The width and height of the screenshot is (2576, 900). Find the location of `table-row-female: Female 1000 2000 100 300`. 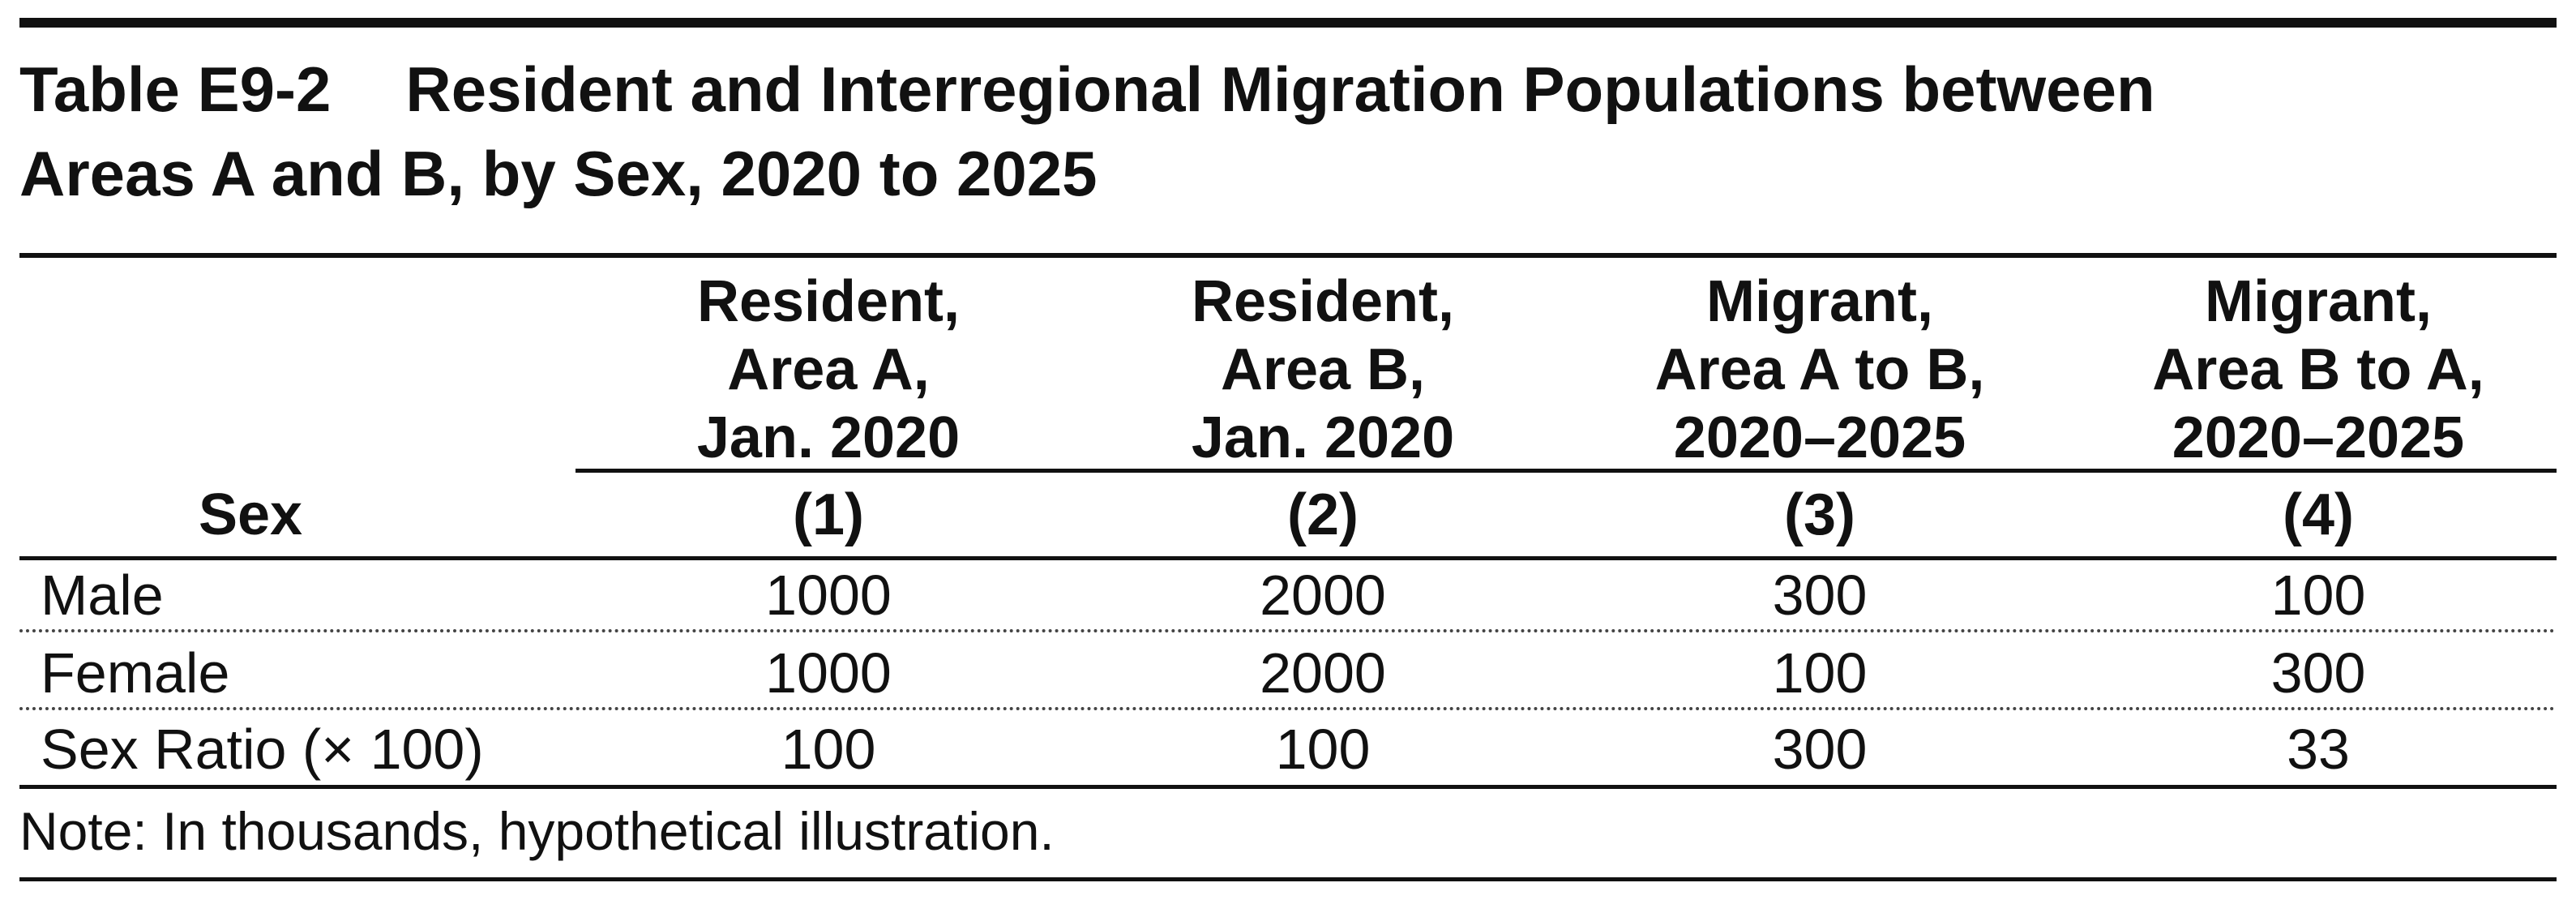

table-row-female: Female 1000 2000 100 300 is located at coordinates (1288, 673).